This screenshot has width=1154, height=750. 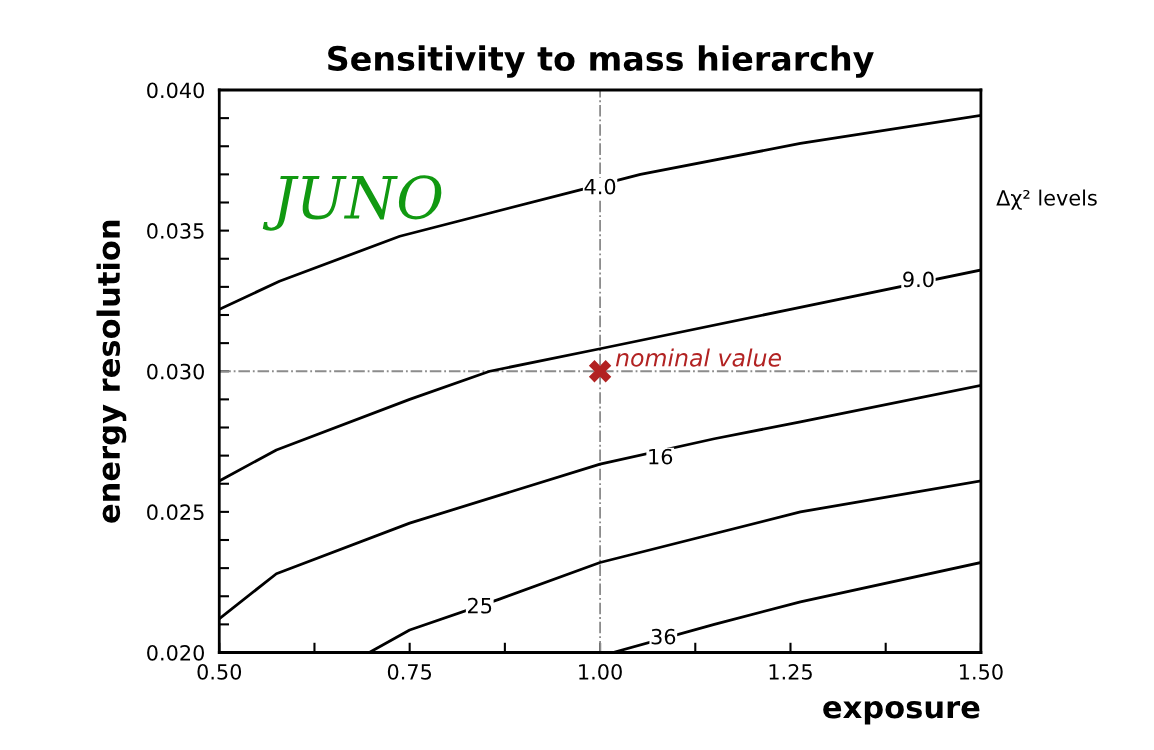 What do you see at coordinates (1046, 199) in the screenshot?
I see `text: Δχ² levels` at bounding box center [1046, 199].